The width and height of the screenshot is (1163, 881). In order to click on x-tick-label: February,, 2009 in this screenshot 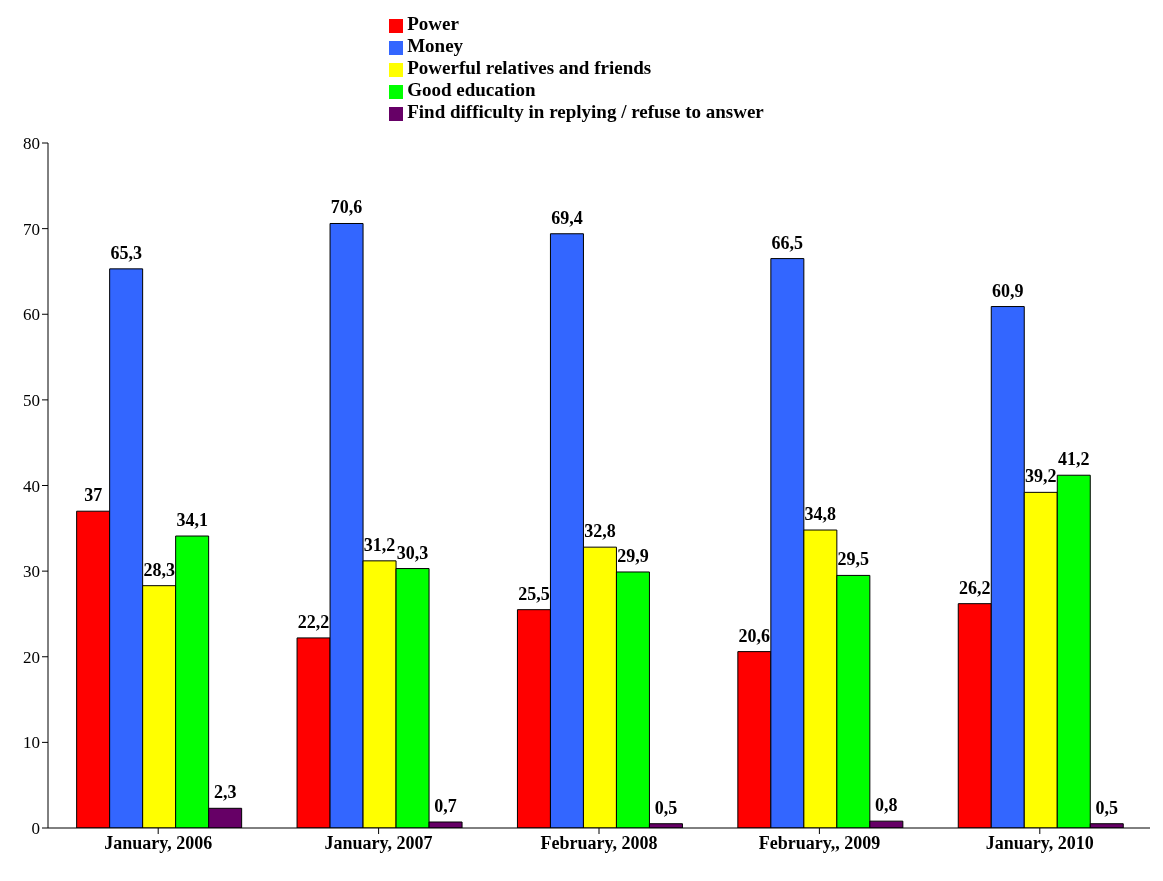, I will do `click(819, 842)`.